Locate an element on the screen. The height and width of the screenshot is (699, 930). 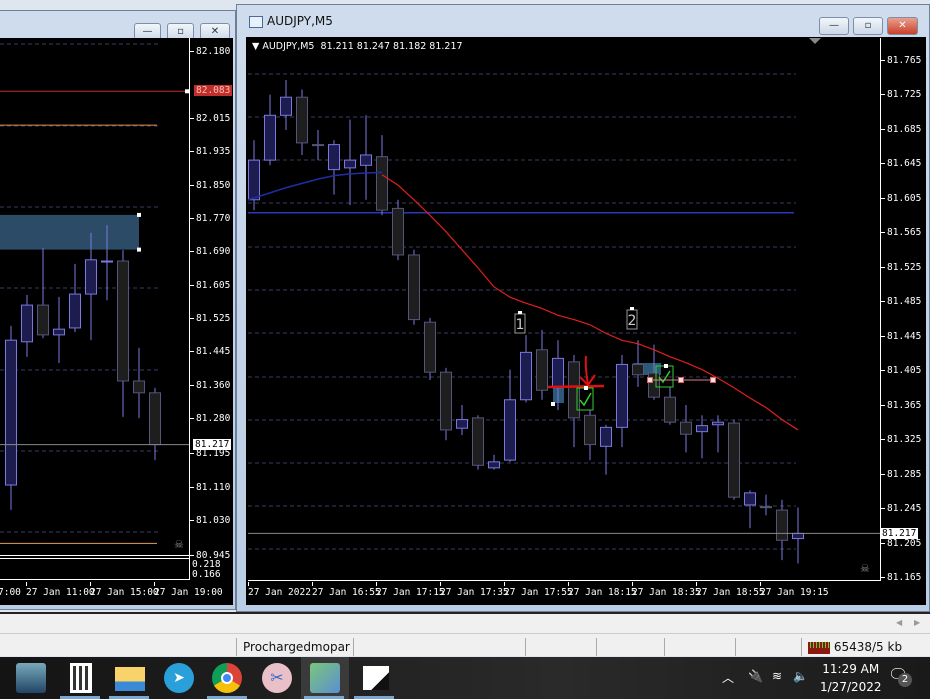
chart-header: ▼ AUDJPY,M5 81.211 81.247 81.182 81.217 is located at coordinates (357, 46).